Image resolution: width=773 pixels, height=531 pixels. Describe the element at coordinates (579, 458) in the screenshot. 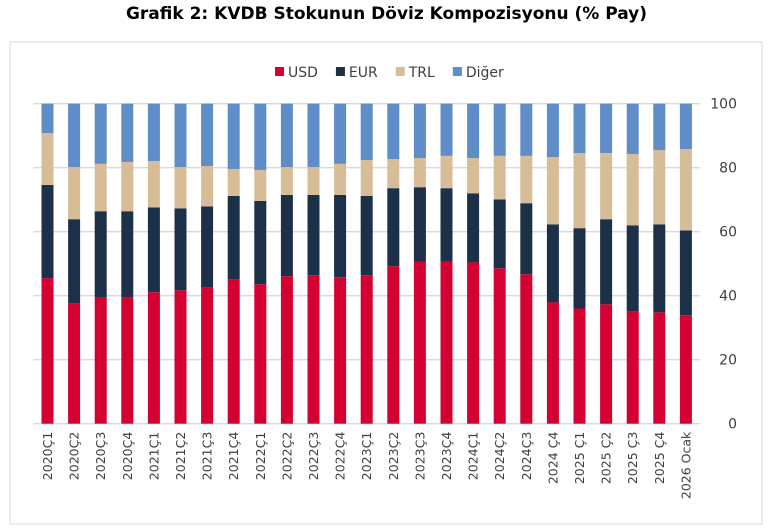

I see `x-tick-label: 2025 Ç1` at that location.